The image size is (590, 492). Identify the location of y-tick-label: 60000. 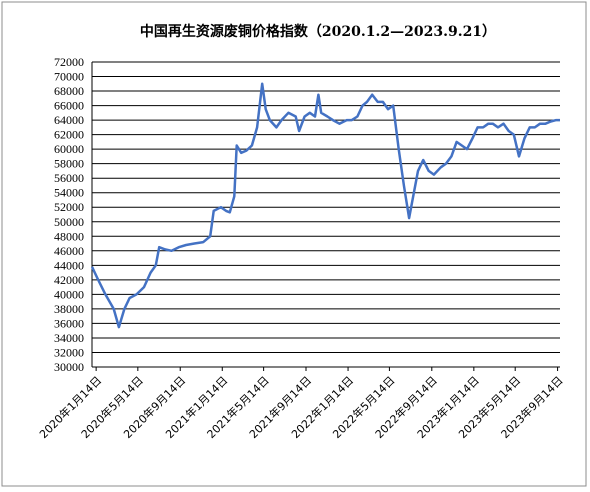
(69, 149).